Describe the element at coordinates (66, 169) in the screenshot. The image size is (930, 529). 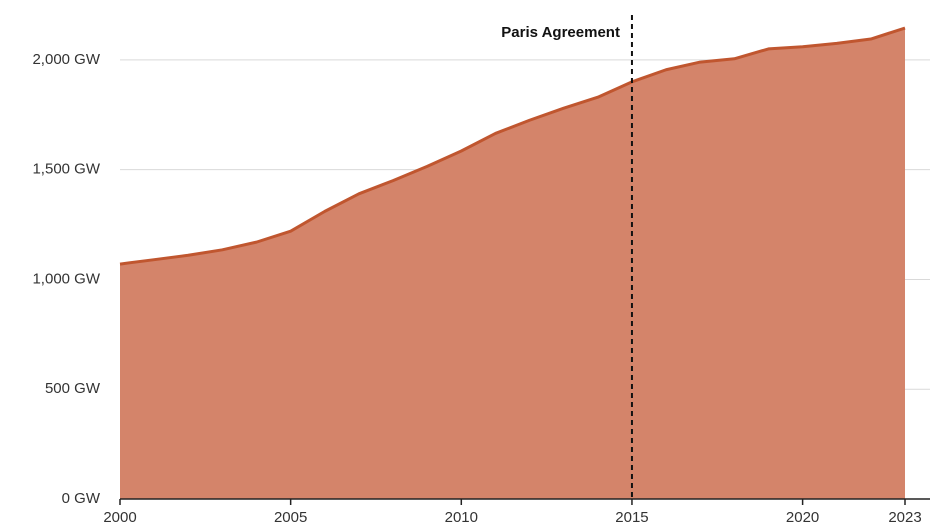
I see `y-tick-label: 1,500 GW` at that location.